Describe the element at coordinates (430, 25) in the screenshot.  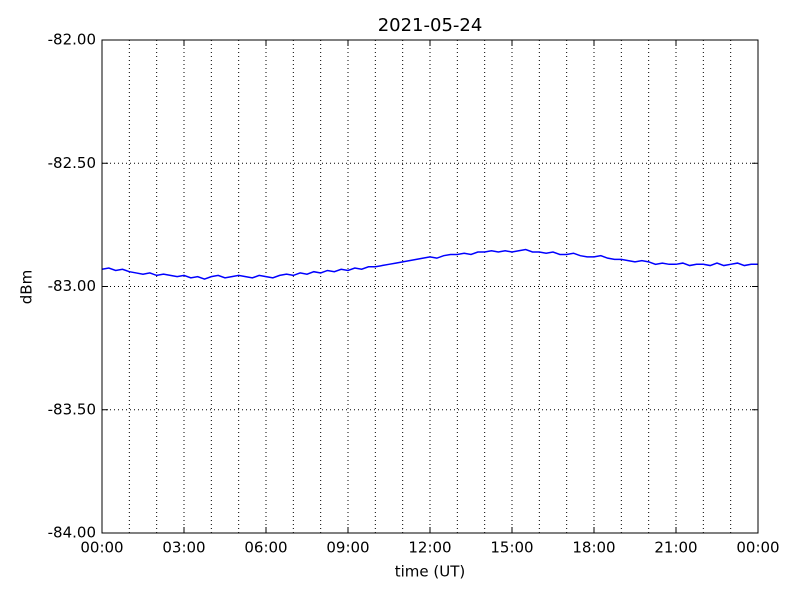
I see `chart-title: 2021-05-24` at that location.